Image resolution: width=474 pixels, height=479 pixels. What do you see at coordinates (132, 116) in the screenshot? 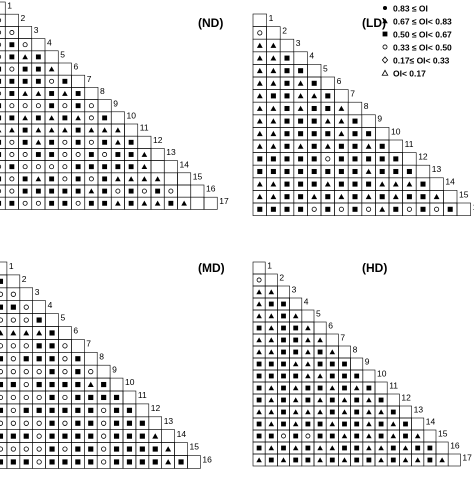
I see `step-label: 10` at bounding box center [132, 116].